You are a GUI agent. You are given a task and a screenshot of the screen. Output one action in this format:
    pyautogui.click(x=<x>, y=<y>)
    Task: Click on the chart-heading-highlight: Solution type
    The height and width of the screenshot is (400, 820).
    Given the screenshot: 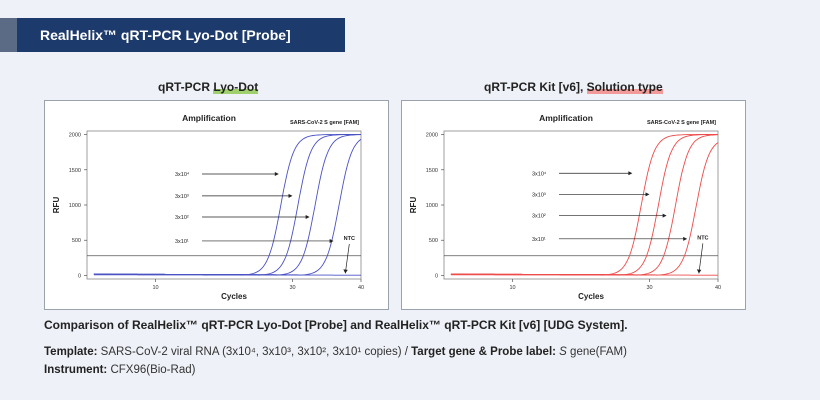 What is the action you would take?
    pyautogui.click(x=624, y=87)
    